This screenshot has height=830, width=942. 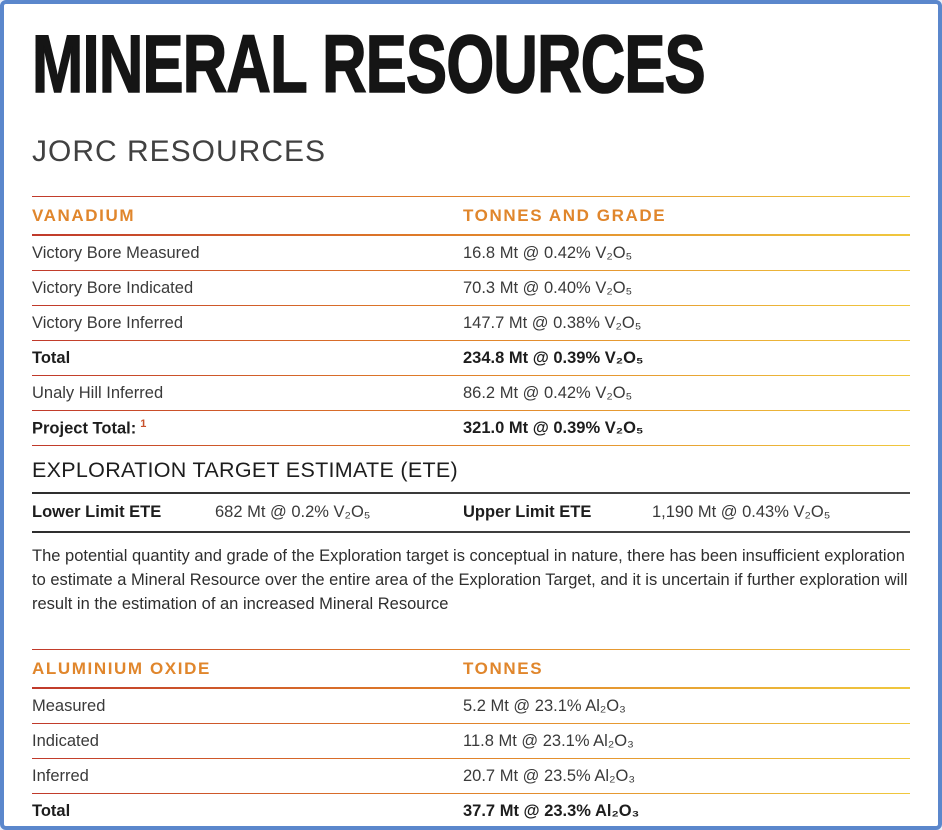 I want to click on table-row: Project Total: 1 321.0 Mt @ 0.39% V₂O₅, so click(x=471, y=428).